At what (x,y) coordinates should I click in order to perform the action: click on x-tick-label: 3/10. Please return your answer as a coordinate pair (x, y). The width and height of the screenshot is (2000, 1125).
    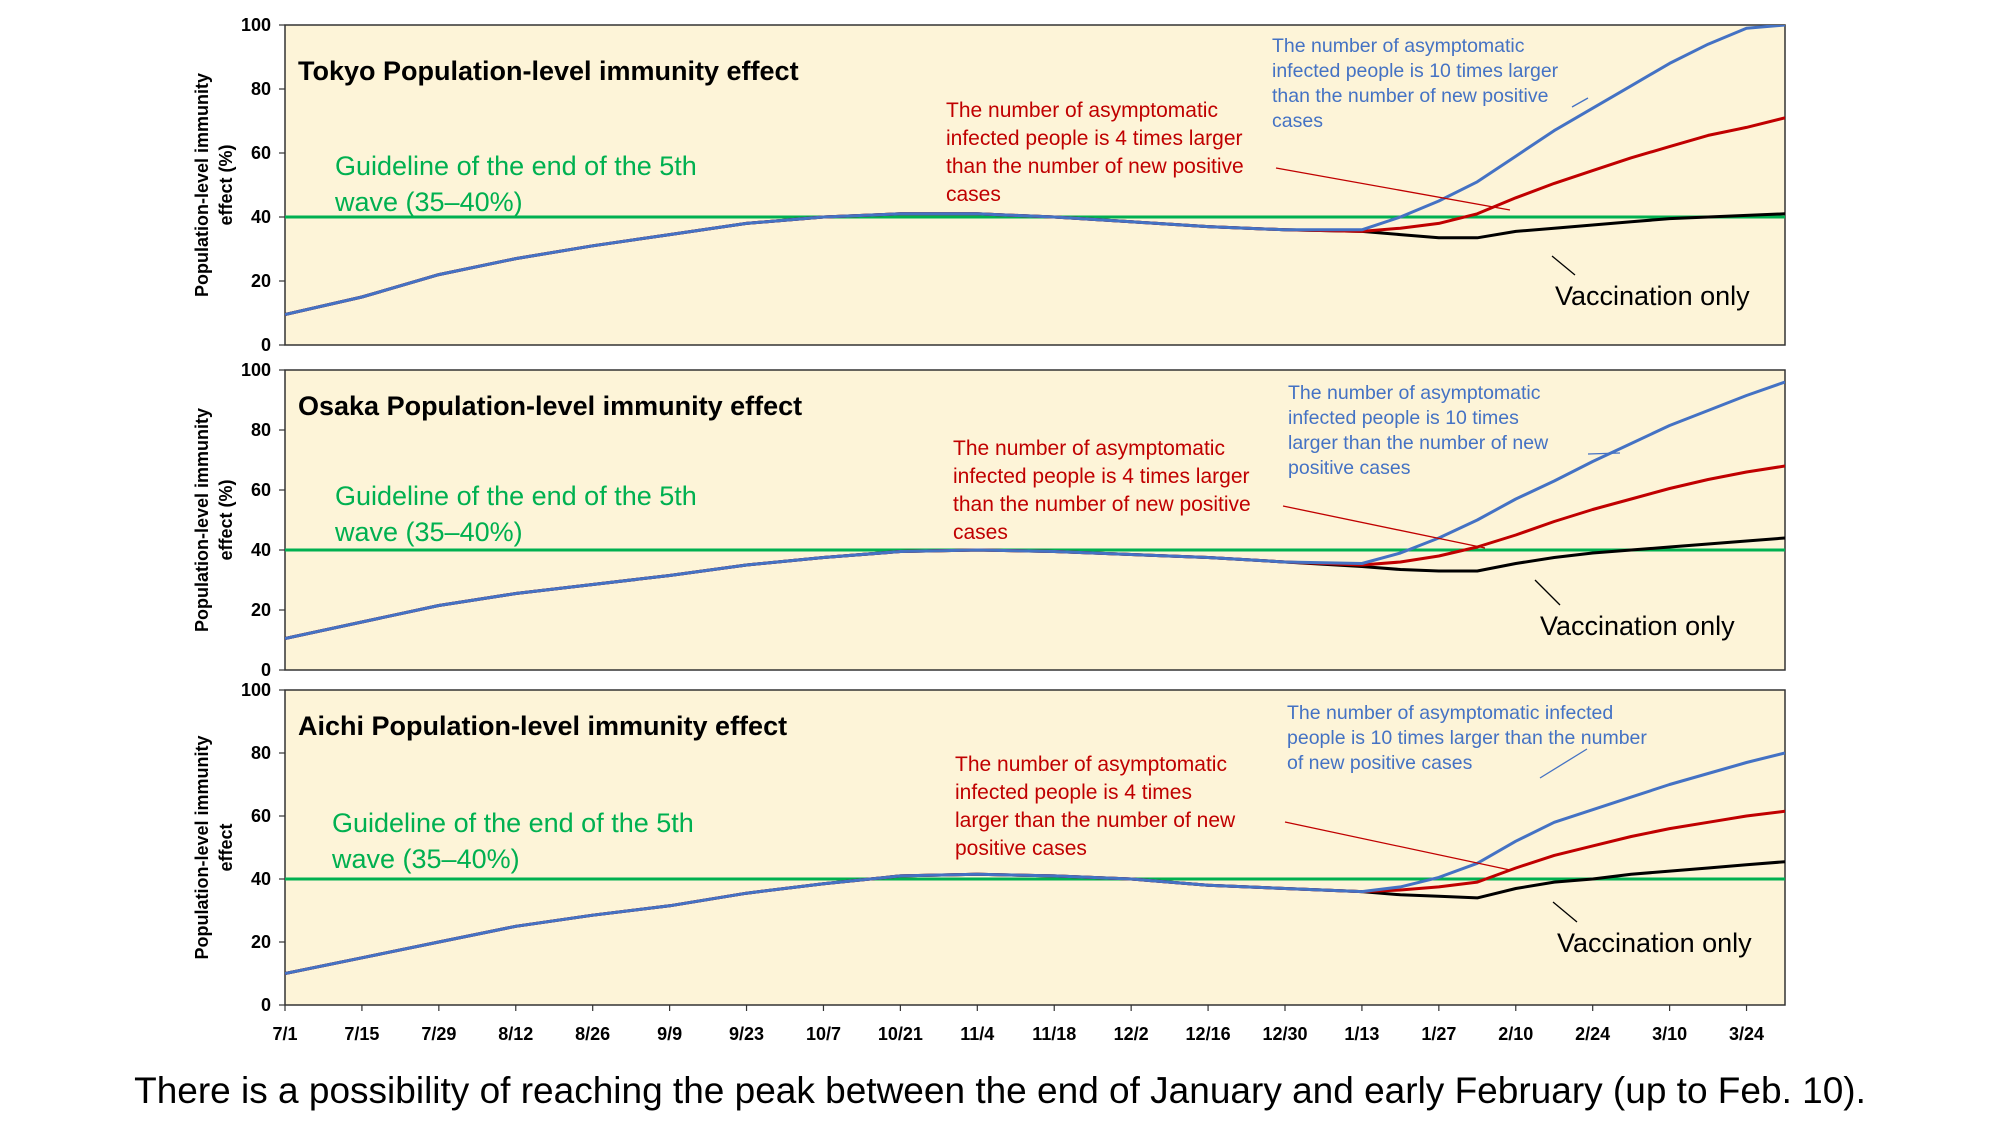
    Looking at the image, I should click on (1669, 1034).